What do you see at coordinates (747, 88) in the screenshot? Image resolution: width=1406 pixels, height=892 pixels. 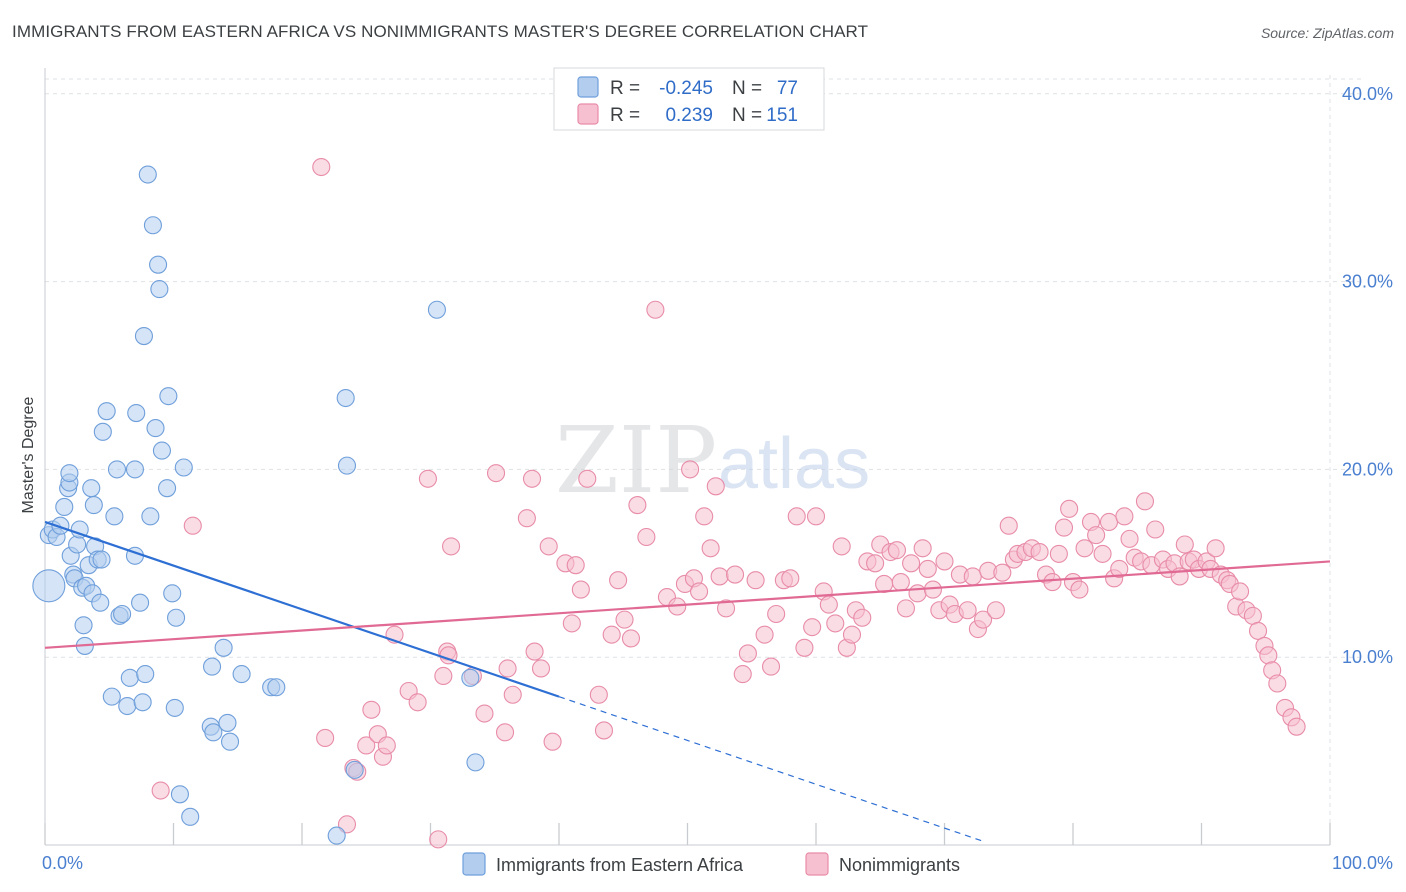 I see `legend-n-label: N =` at bounding box center [747, 88].